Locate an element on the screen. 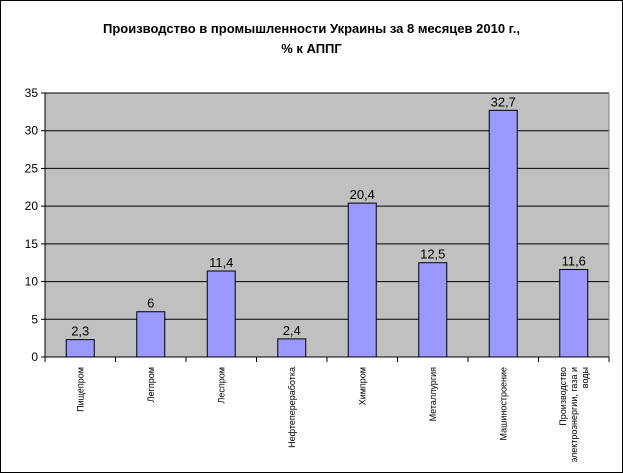 The image size is (623, 473). x-category-label: Производствоэлектроэнергии, газа иводы is located at coordinates (574, 414).